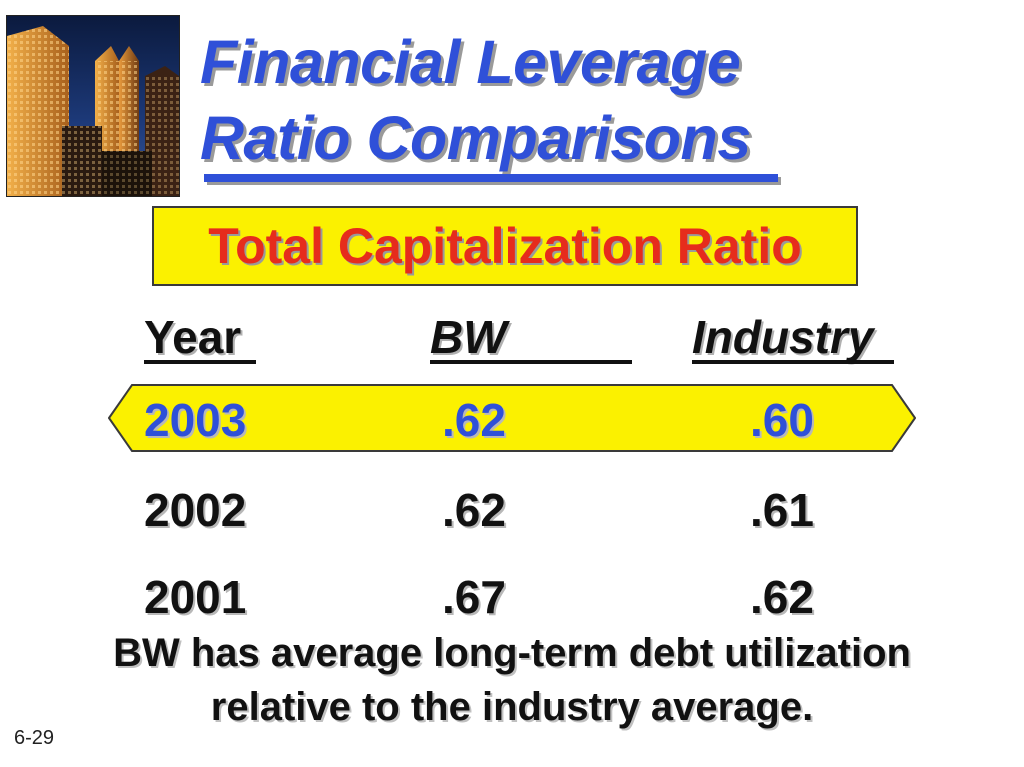 The width and height of the screenshot is (1024, 767). What do you see at coordinates (782, 420) in the screenshot?
I see `row-2003-industry: .60` at bounding box center [782, 420].